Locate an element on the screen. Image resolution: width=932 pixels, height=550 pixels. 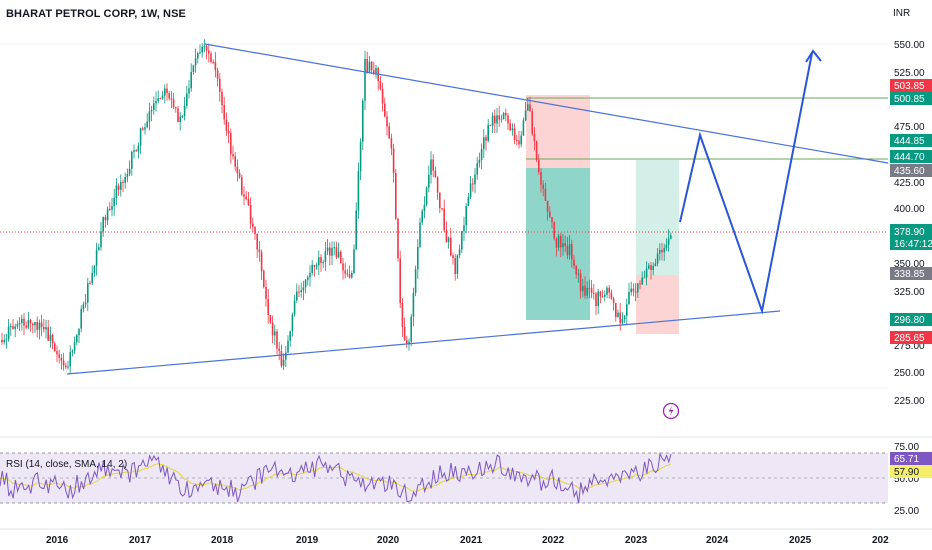
long-position-box is located at coordinates (657, 247).